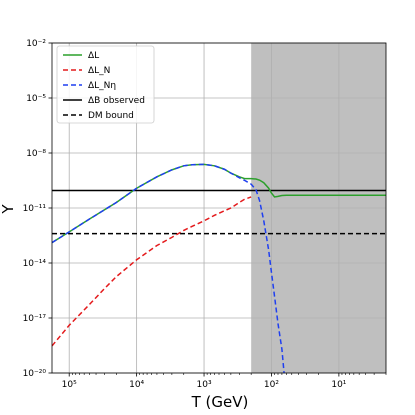 Image resolution: width=415 pixels, height=415 pixels. What do you see at coordinates (35, 264) in the screenshot?
I see `y-tick-label: 10⁻¹⁴` at bounding box center [35, 264].